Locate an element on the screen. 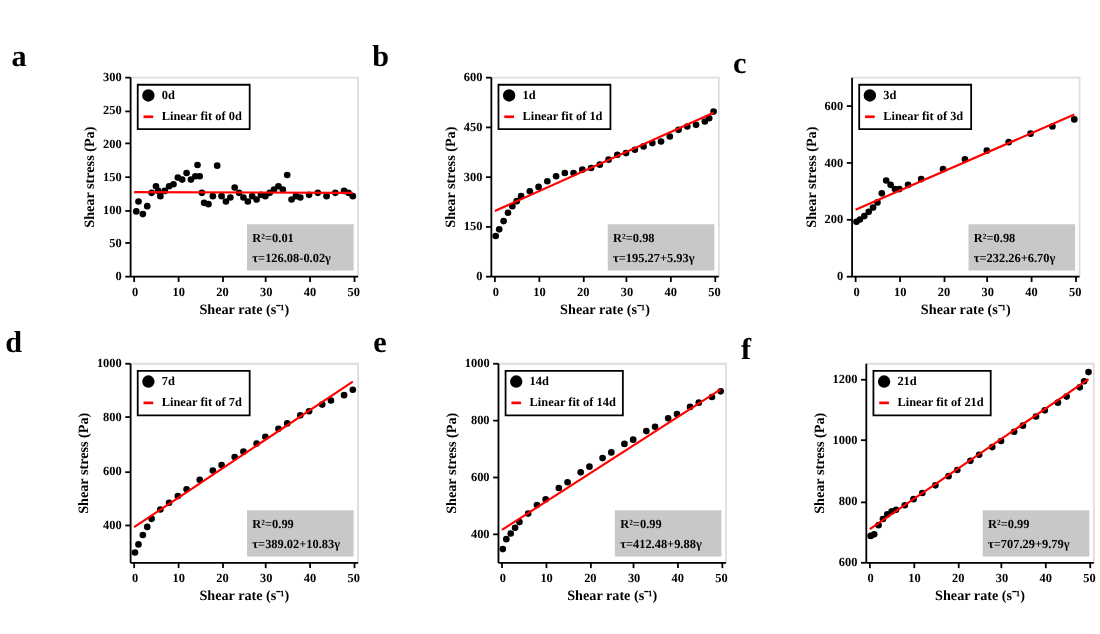 The height and width of the screenshot is (634, 1100). chart-title: d is located at coordinates (14, 344).